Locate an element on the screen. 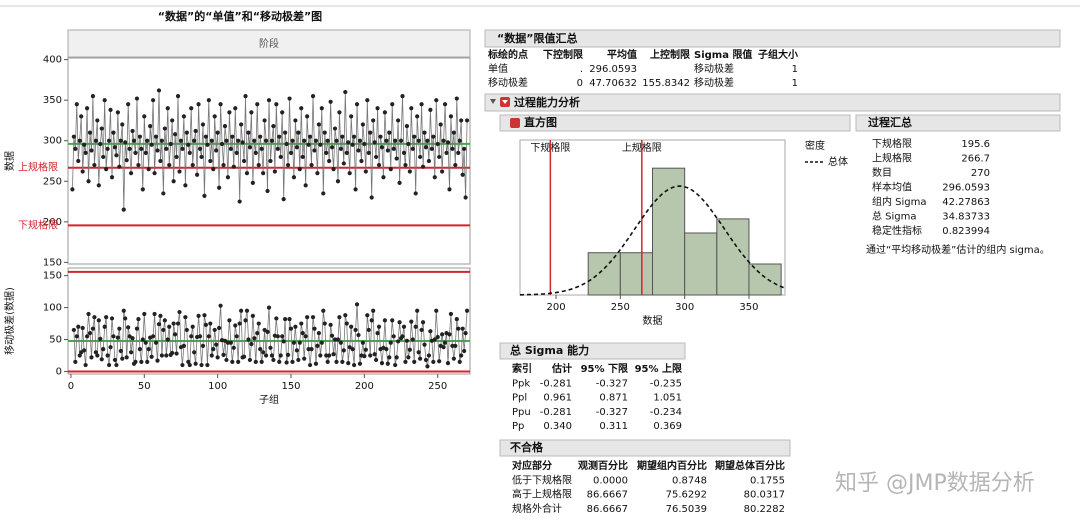 The image size is (1080, 521). summary-value: 0.823994 is located at coordinates (966, 231).